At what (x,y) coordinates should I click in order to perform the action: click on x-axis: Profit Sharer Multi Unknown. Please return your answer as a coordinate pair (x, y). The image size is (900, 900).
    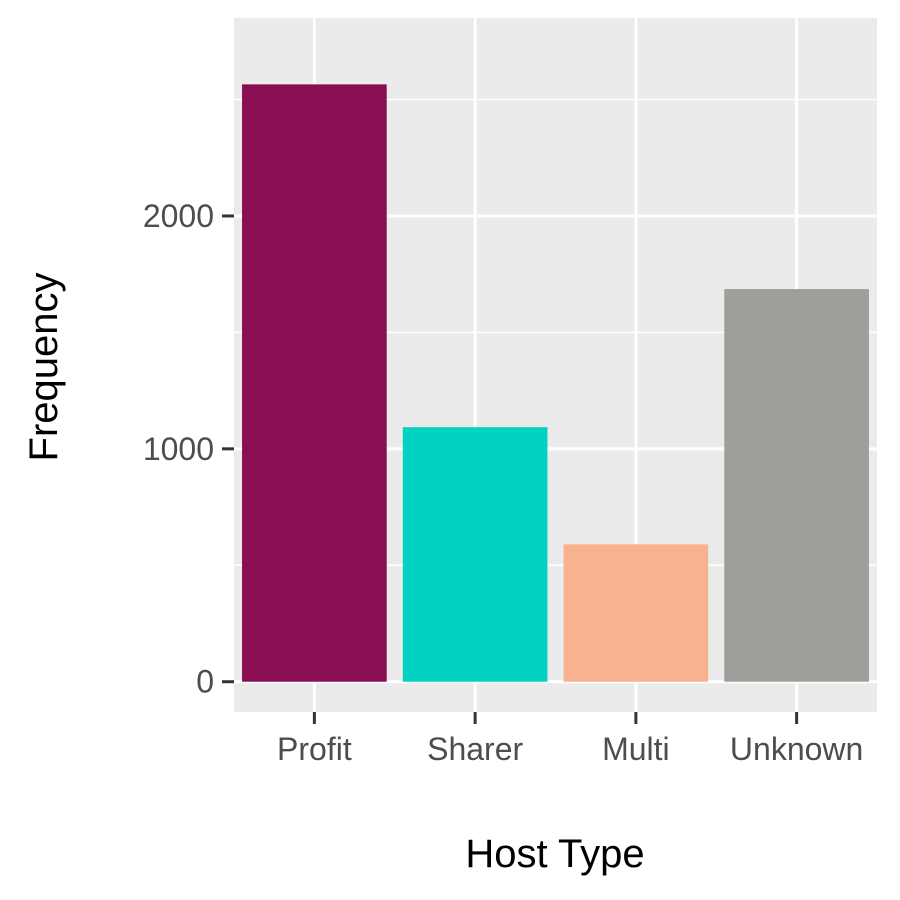
    Looking at the image, I should click on (570, 739).